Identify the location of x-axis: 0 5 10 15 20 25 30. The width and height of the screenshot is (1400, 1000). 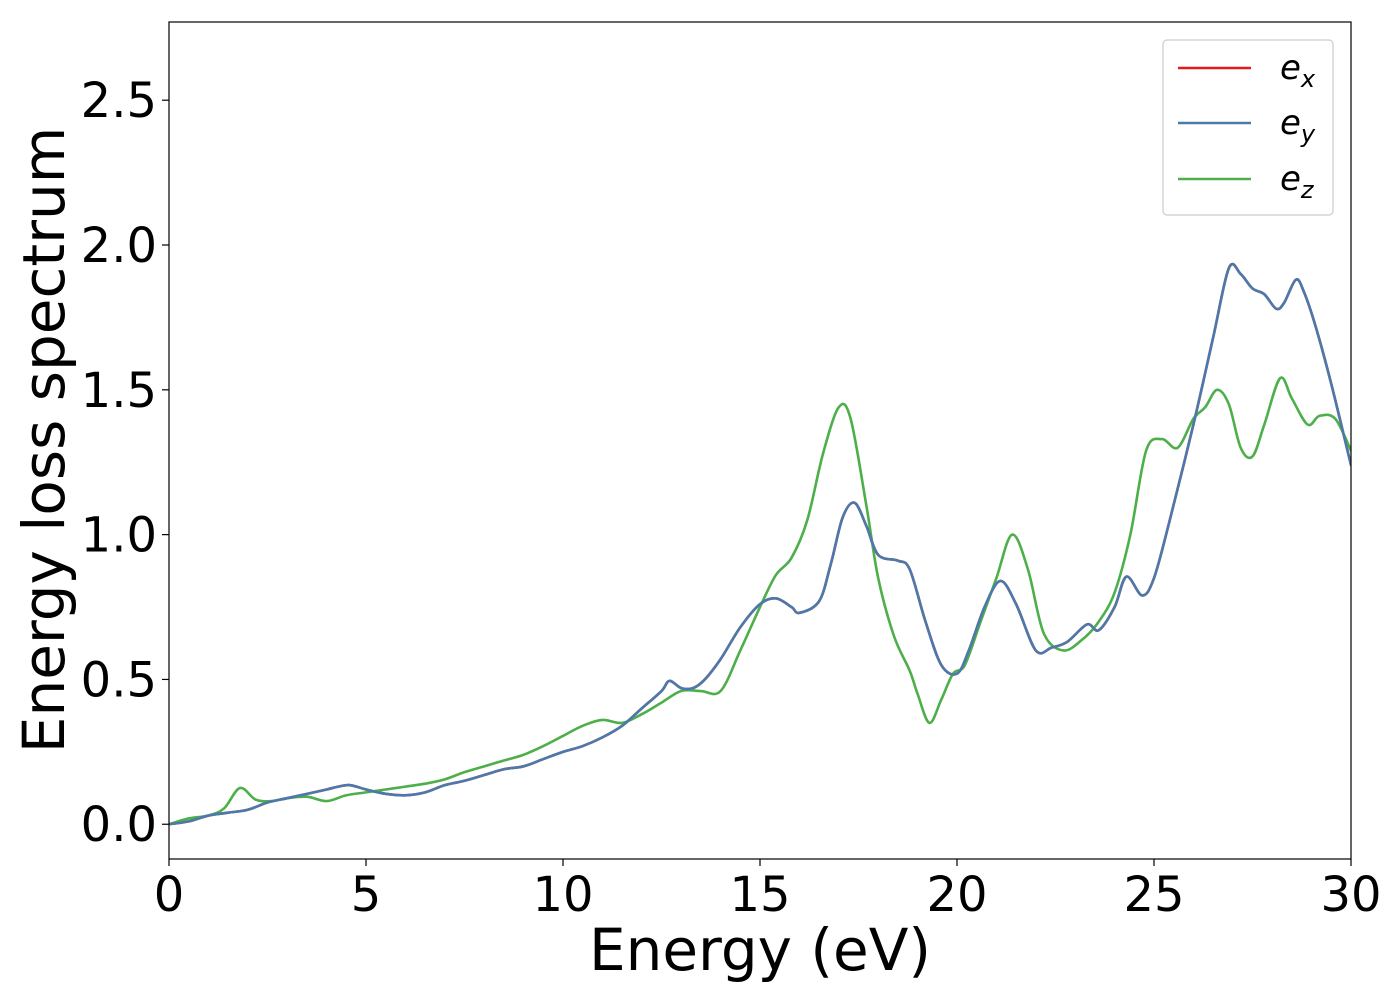
(768, 891).